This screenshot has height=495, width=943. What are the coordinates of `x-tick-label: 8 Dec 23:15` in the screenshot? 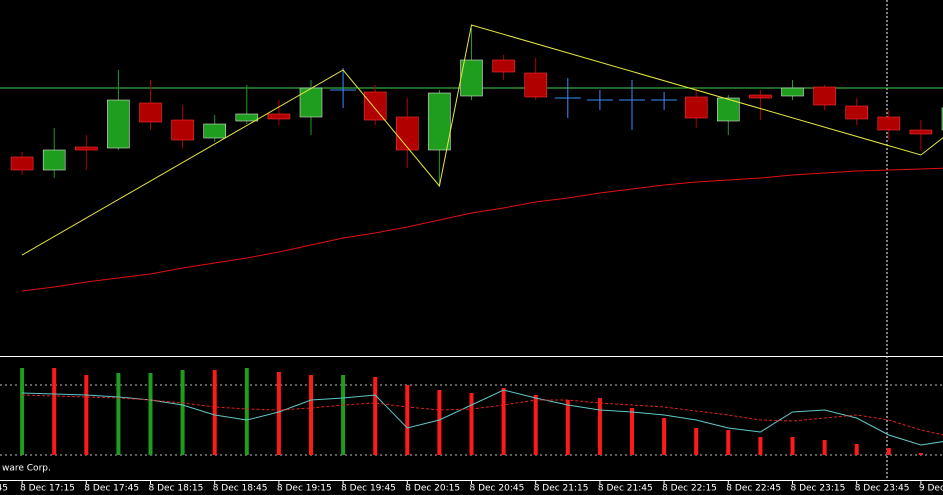 It's located at (818, 489).